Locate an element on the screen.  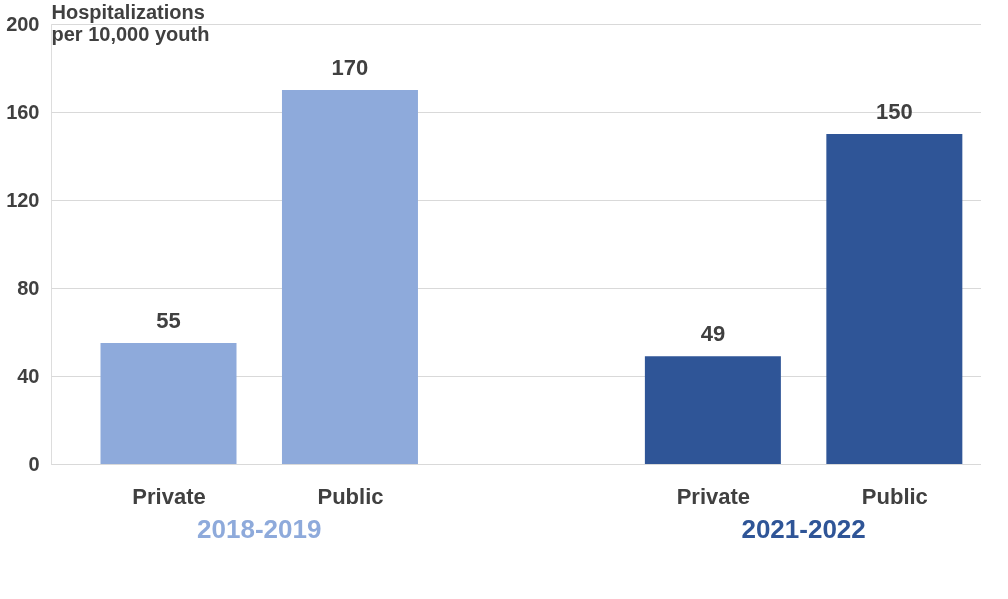
series-label: 2018-2019 is located at coordinates (259, 529).